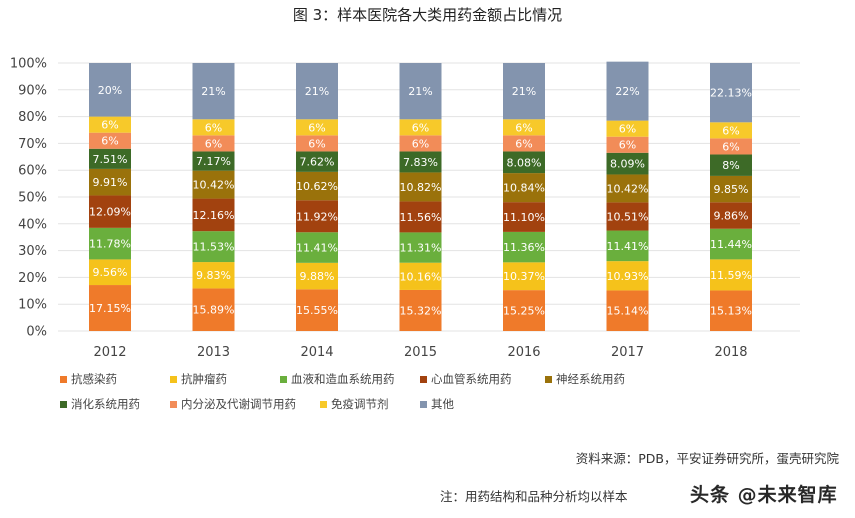  I want to click on data-label: 7.51%, so click(110, 159).